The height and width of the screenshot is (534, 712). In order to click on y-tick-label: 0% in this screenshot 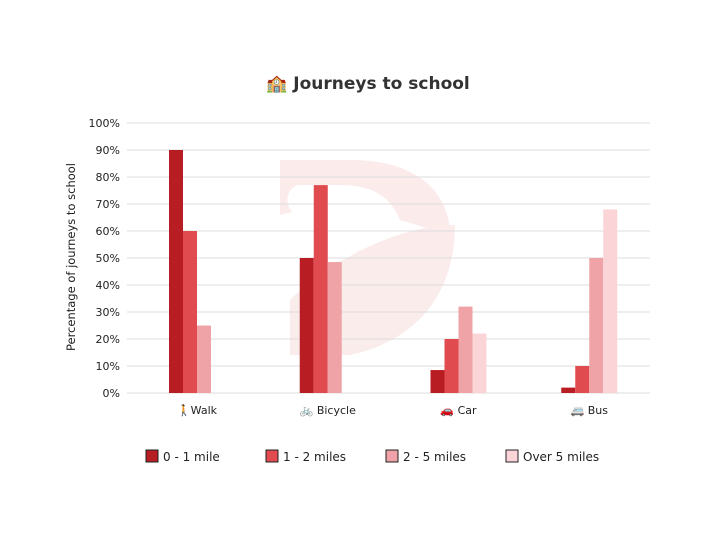, I will do `click(111, 393)`.